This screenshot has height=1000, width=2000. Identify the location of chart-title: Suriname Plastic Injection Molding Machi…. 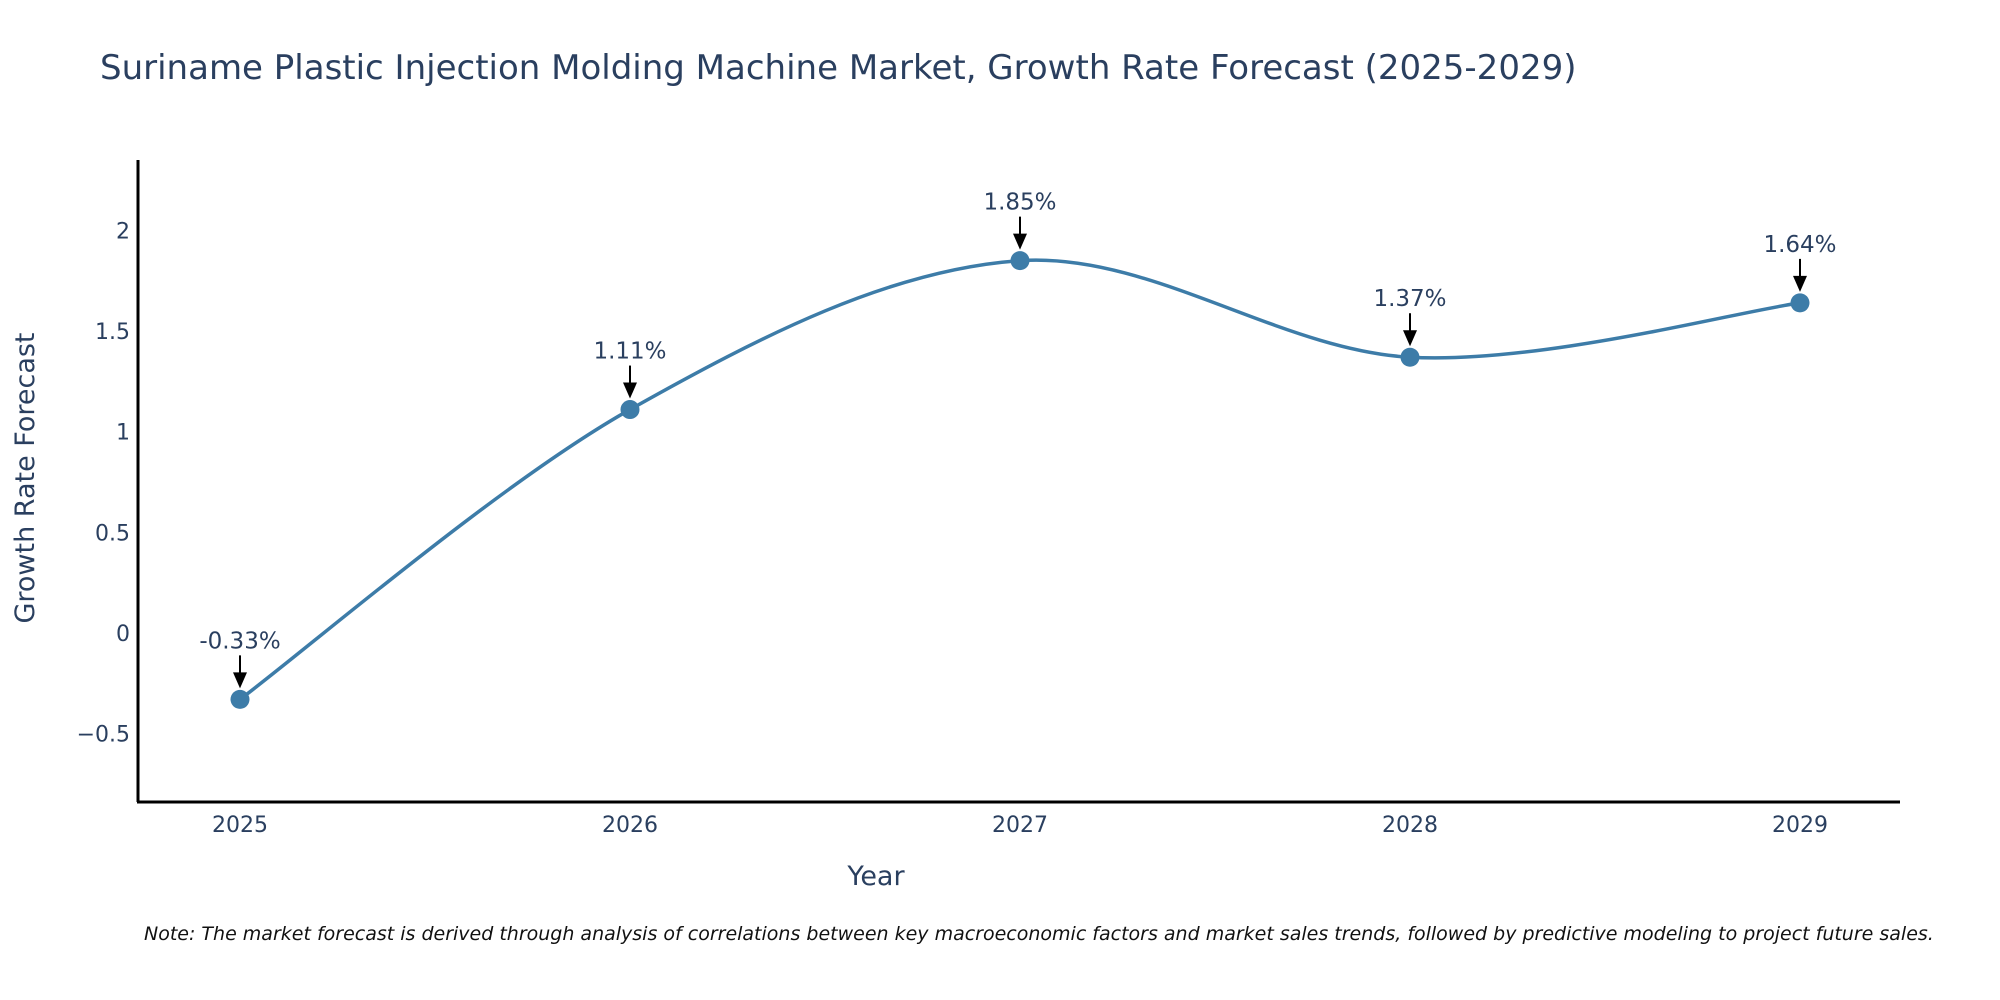
(838, 68).